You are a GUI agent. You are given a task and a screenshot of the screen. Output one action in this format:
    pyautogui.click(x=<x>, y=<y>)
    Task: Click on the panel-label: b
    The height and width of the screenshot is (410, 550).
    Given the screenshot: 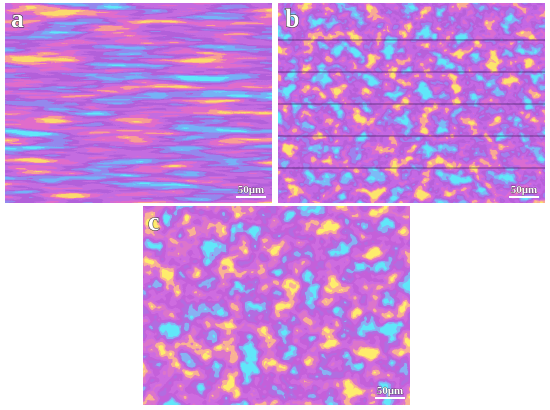 What is the action you would take?
    pyautogui.click(x=292, y=18)
    